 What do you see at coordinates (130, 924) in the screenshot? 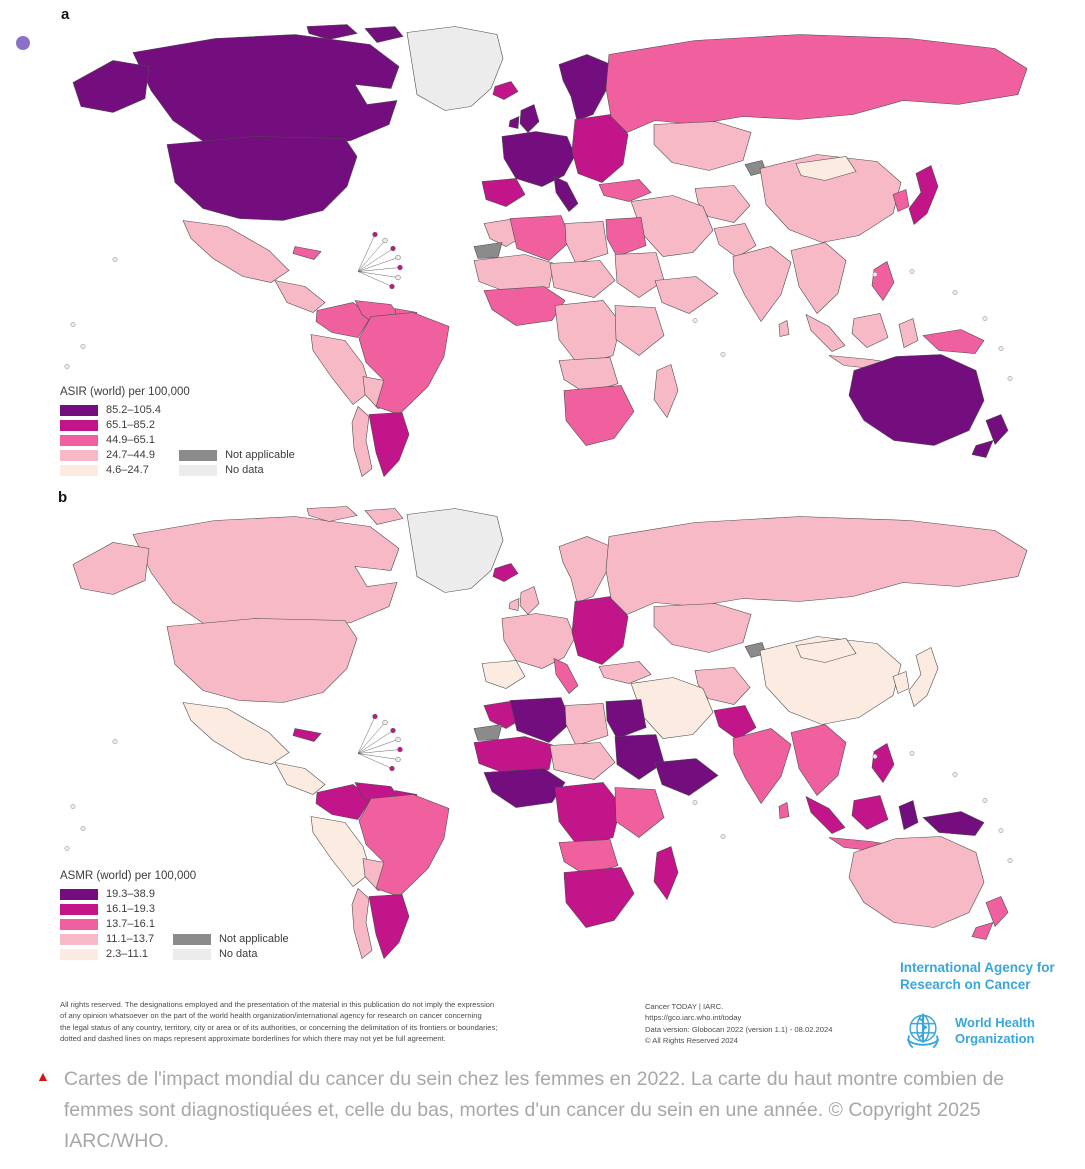
I see `legend-bin-label: 13.7–16.1` at bounding box center [130, 924].